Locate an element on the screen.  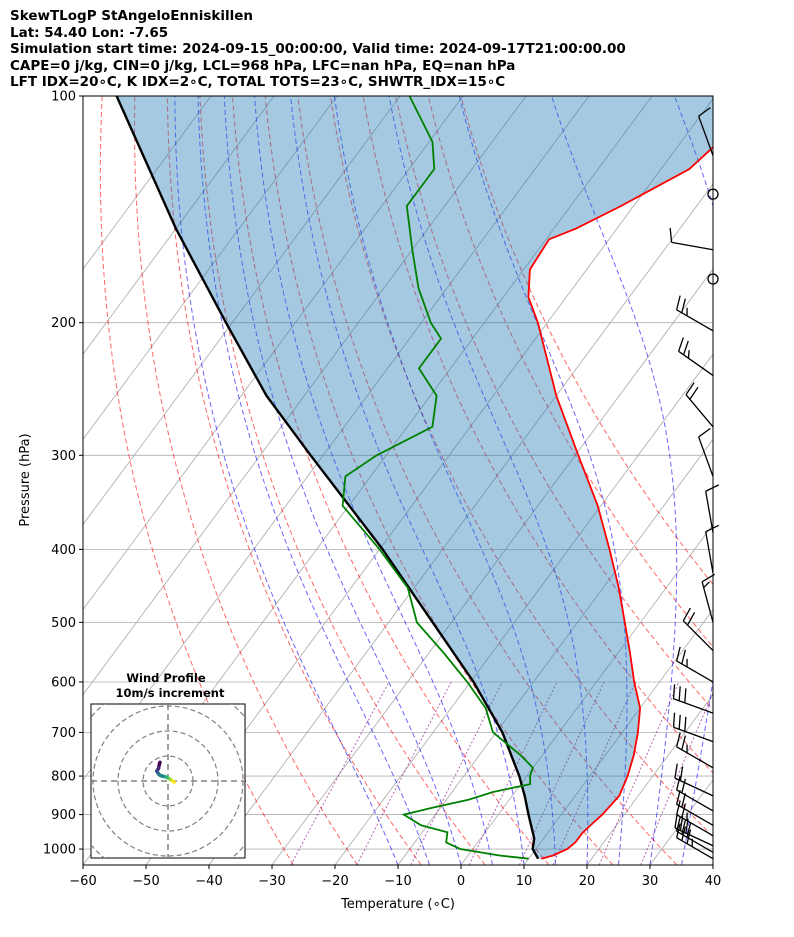
x-tick-label: −40 is located at coordinates (208, 881).